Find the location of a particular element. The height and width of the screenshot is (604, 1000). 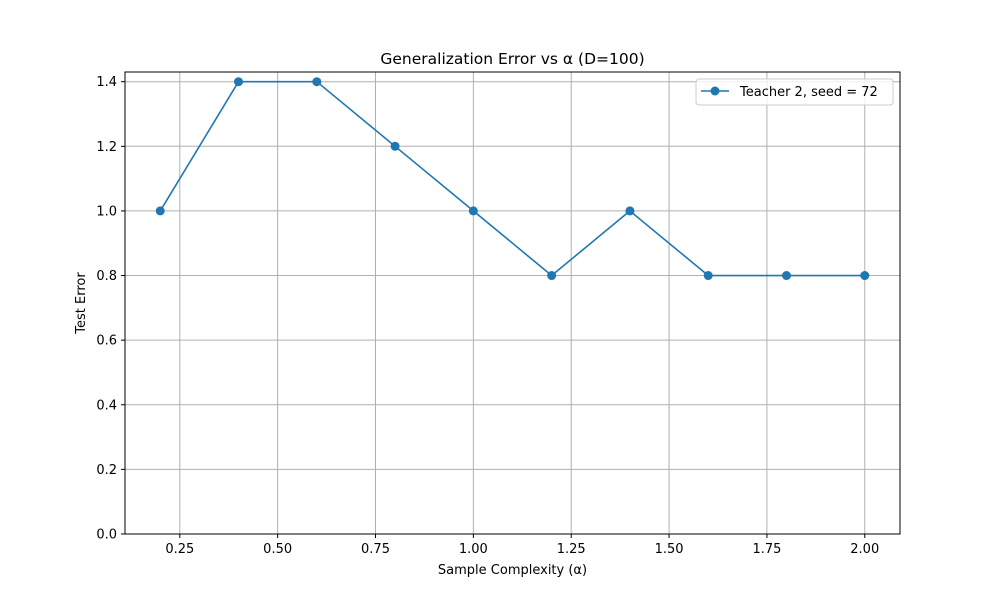

legend-marker-sample is located at coordinates (715, 91).